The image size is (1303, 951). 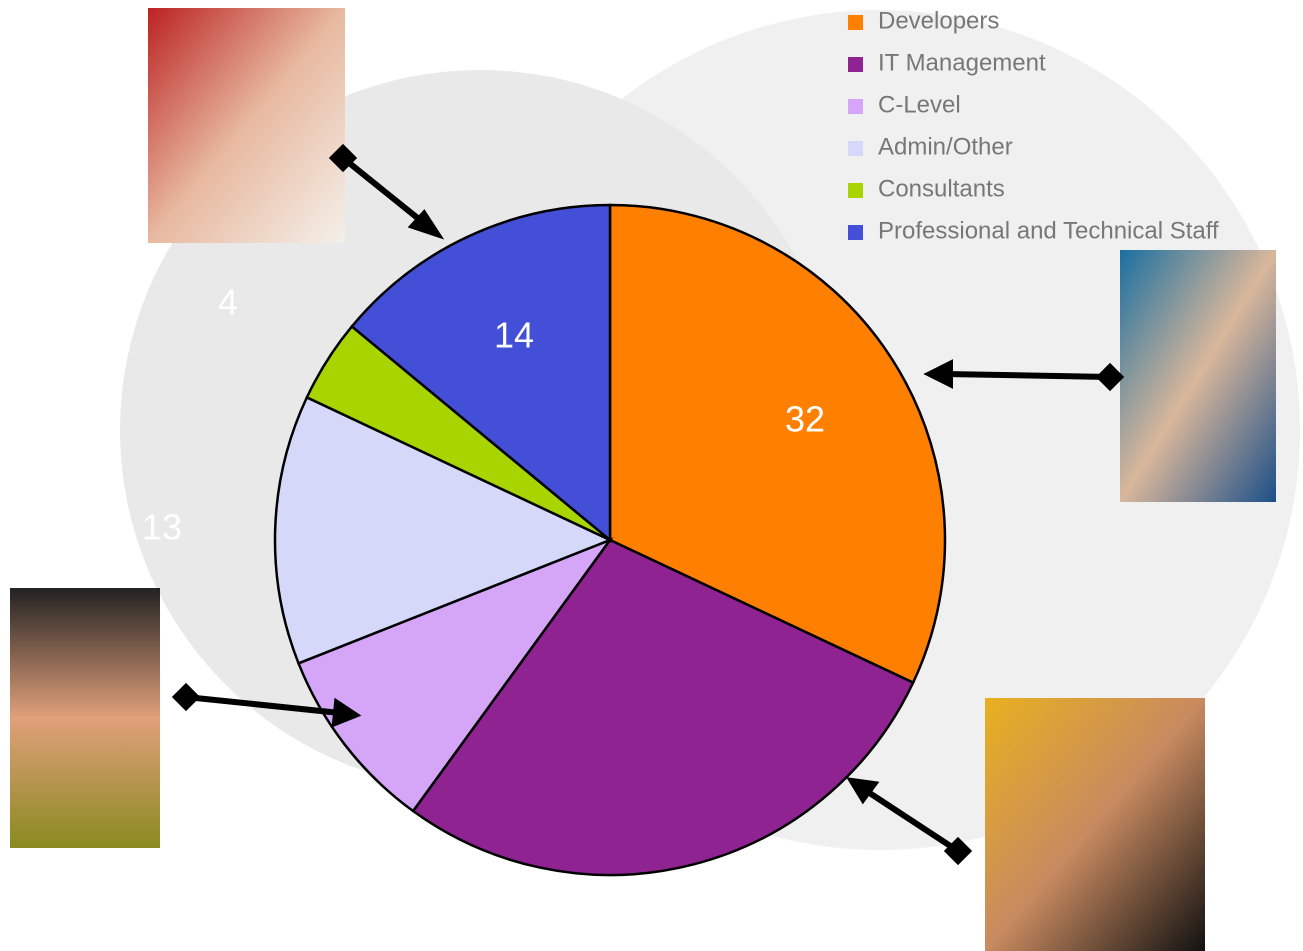 I want to click on data-label: 14, so click(x=514, y=335).